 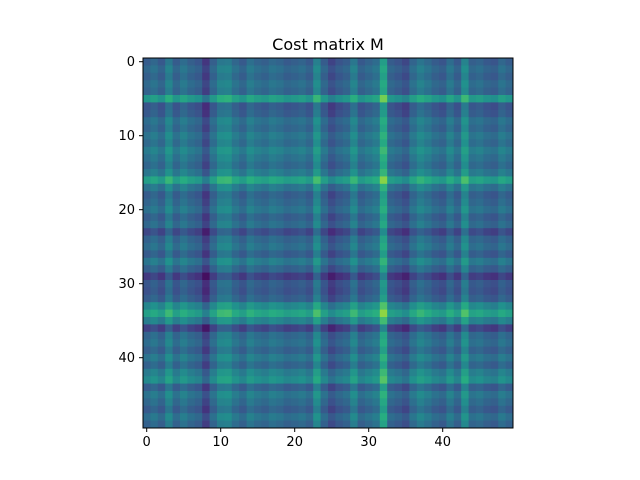 I want to click on y-tick-label: 40, so click(x=126, y=358).